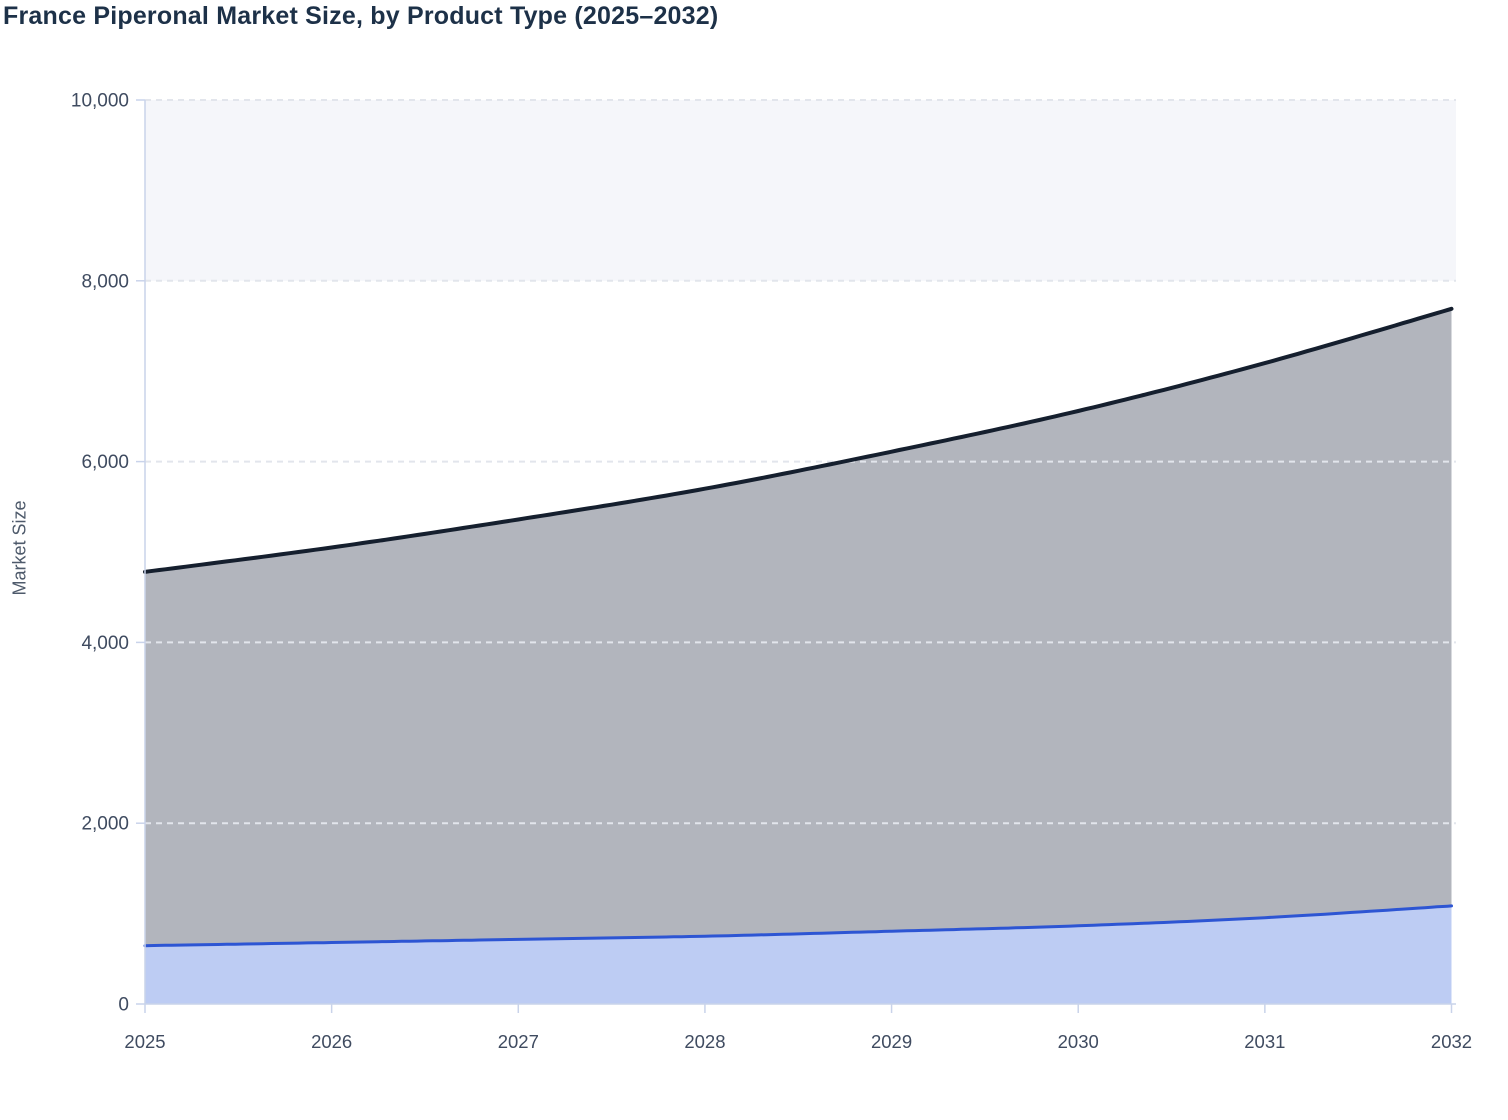  I want to click on x-tick-label: 2028, so click(704, 1041).